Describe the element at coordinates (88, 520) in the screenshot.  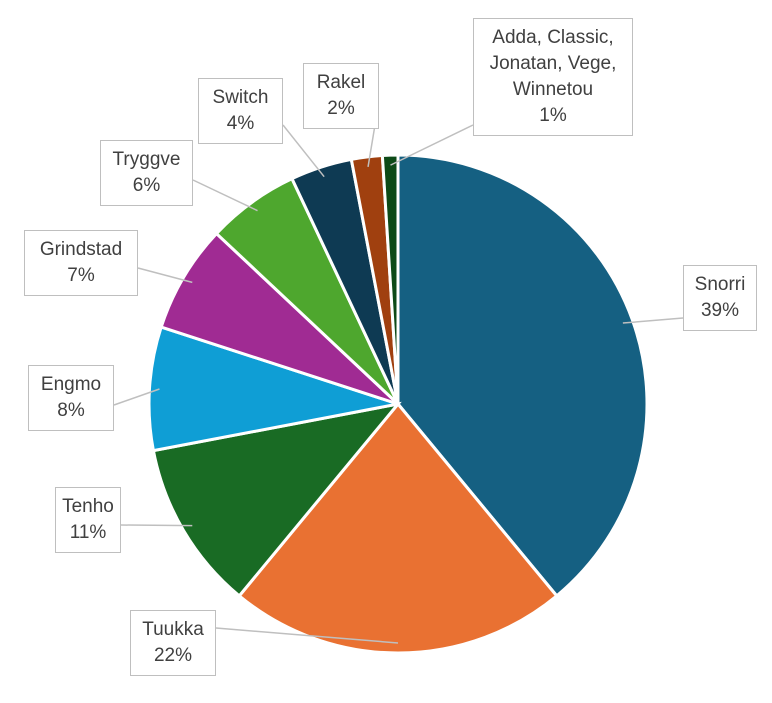
I see `data-label-tenho: Tenho 11%` at that location.